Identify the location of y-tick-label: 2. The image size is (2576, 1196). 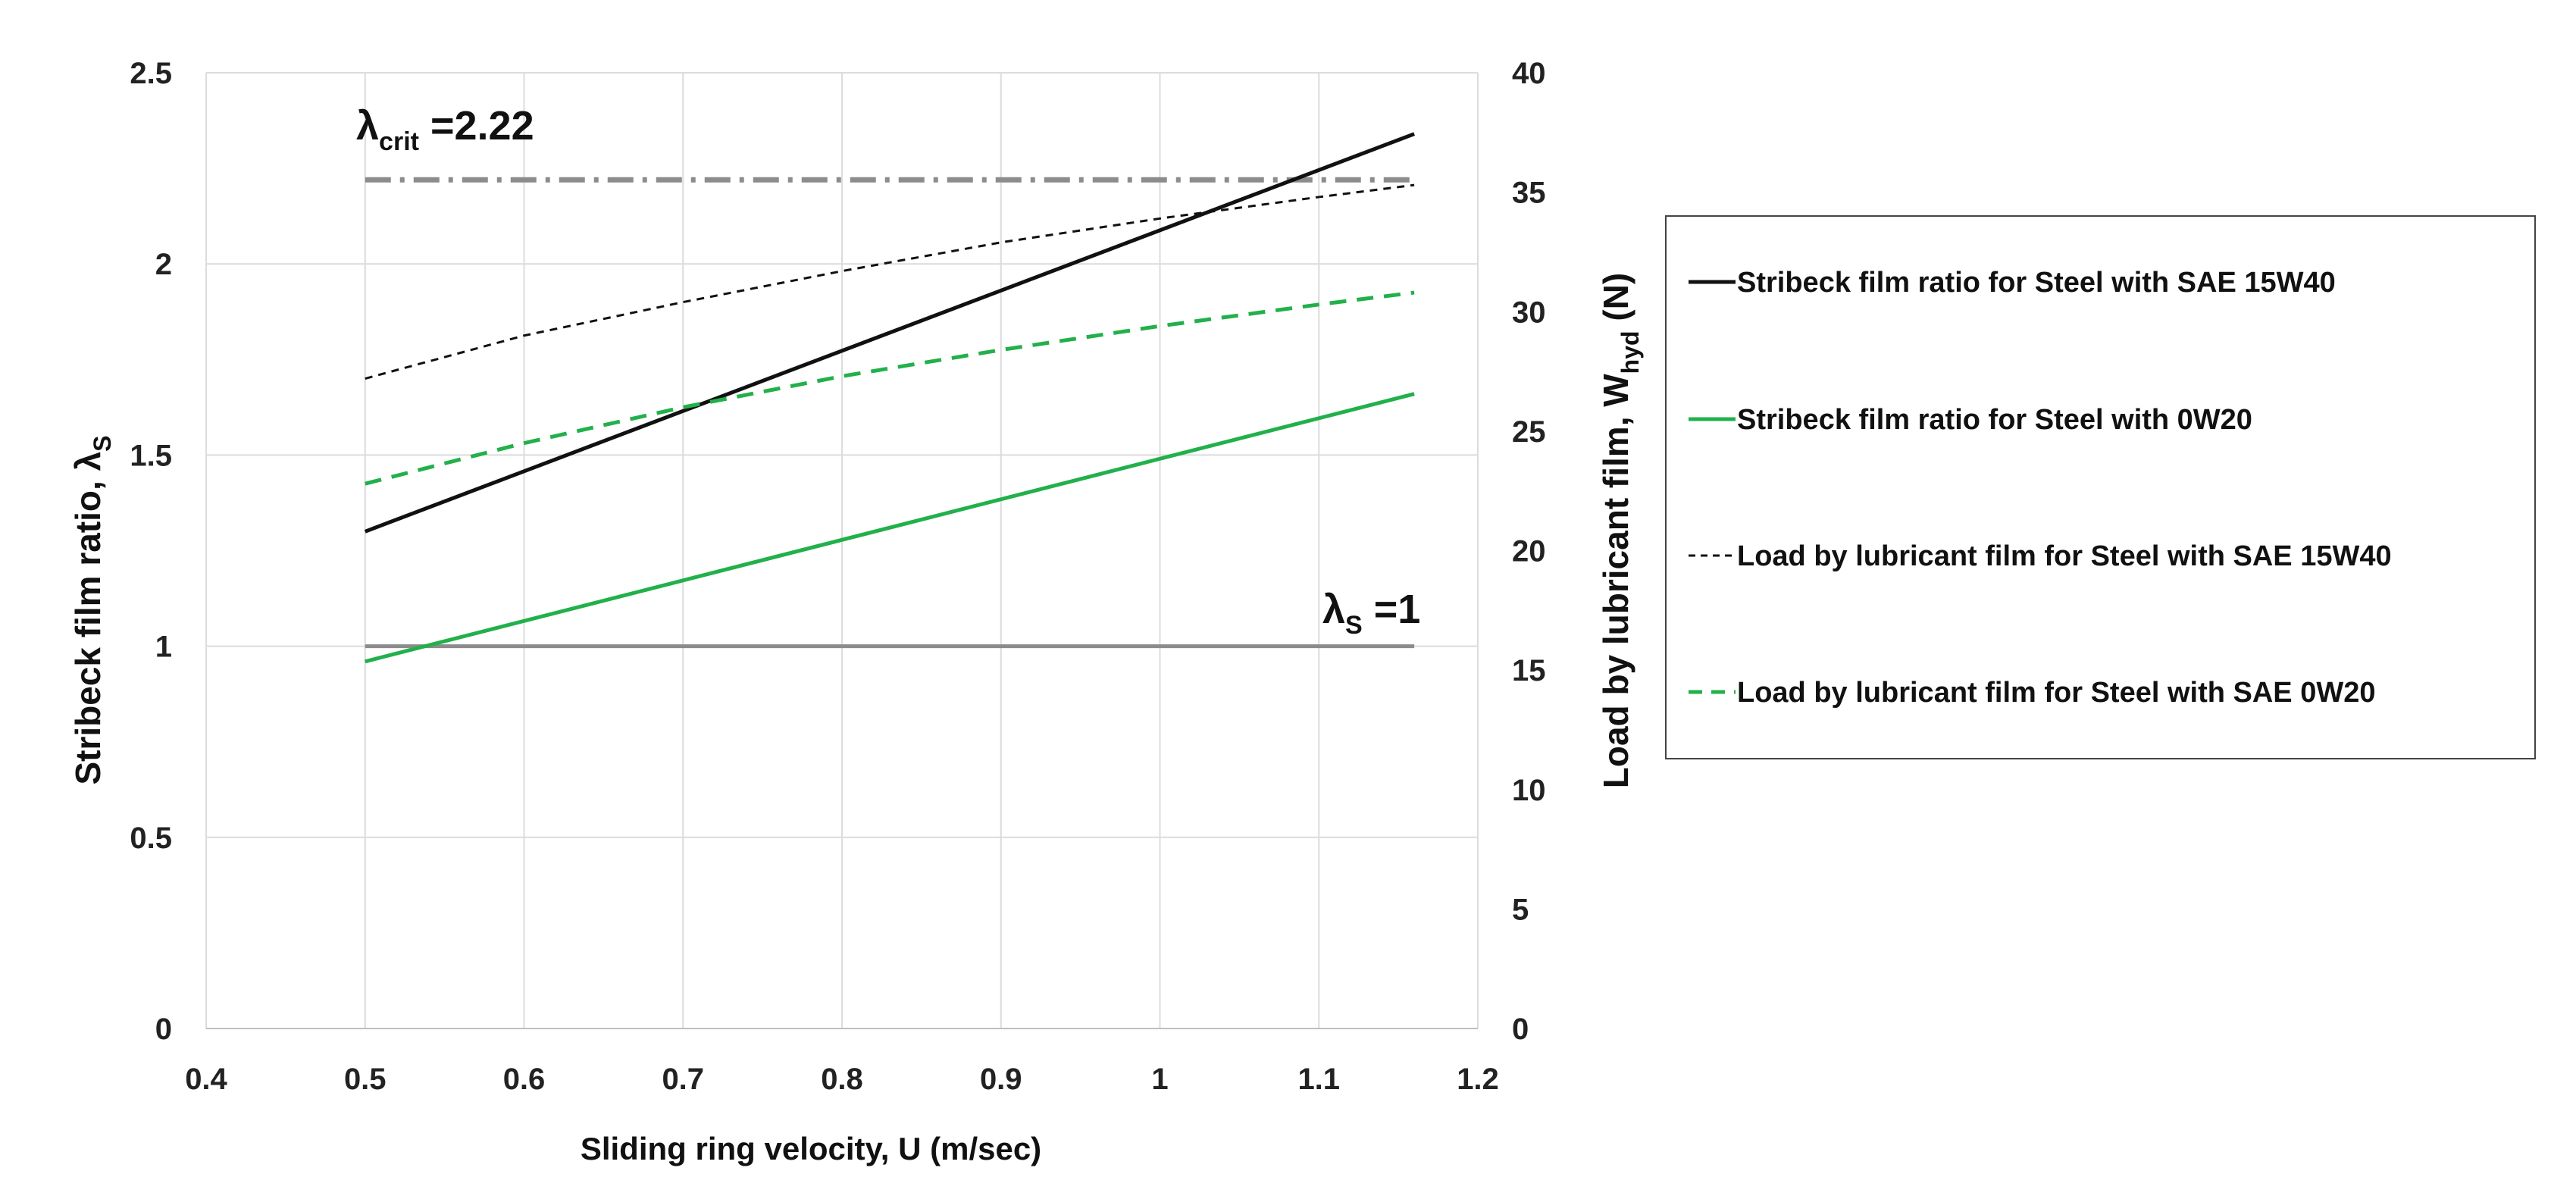
(163, 264).